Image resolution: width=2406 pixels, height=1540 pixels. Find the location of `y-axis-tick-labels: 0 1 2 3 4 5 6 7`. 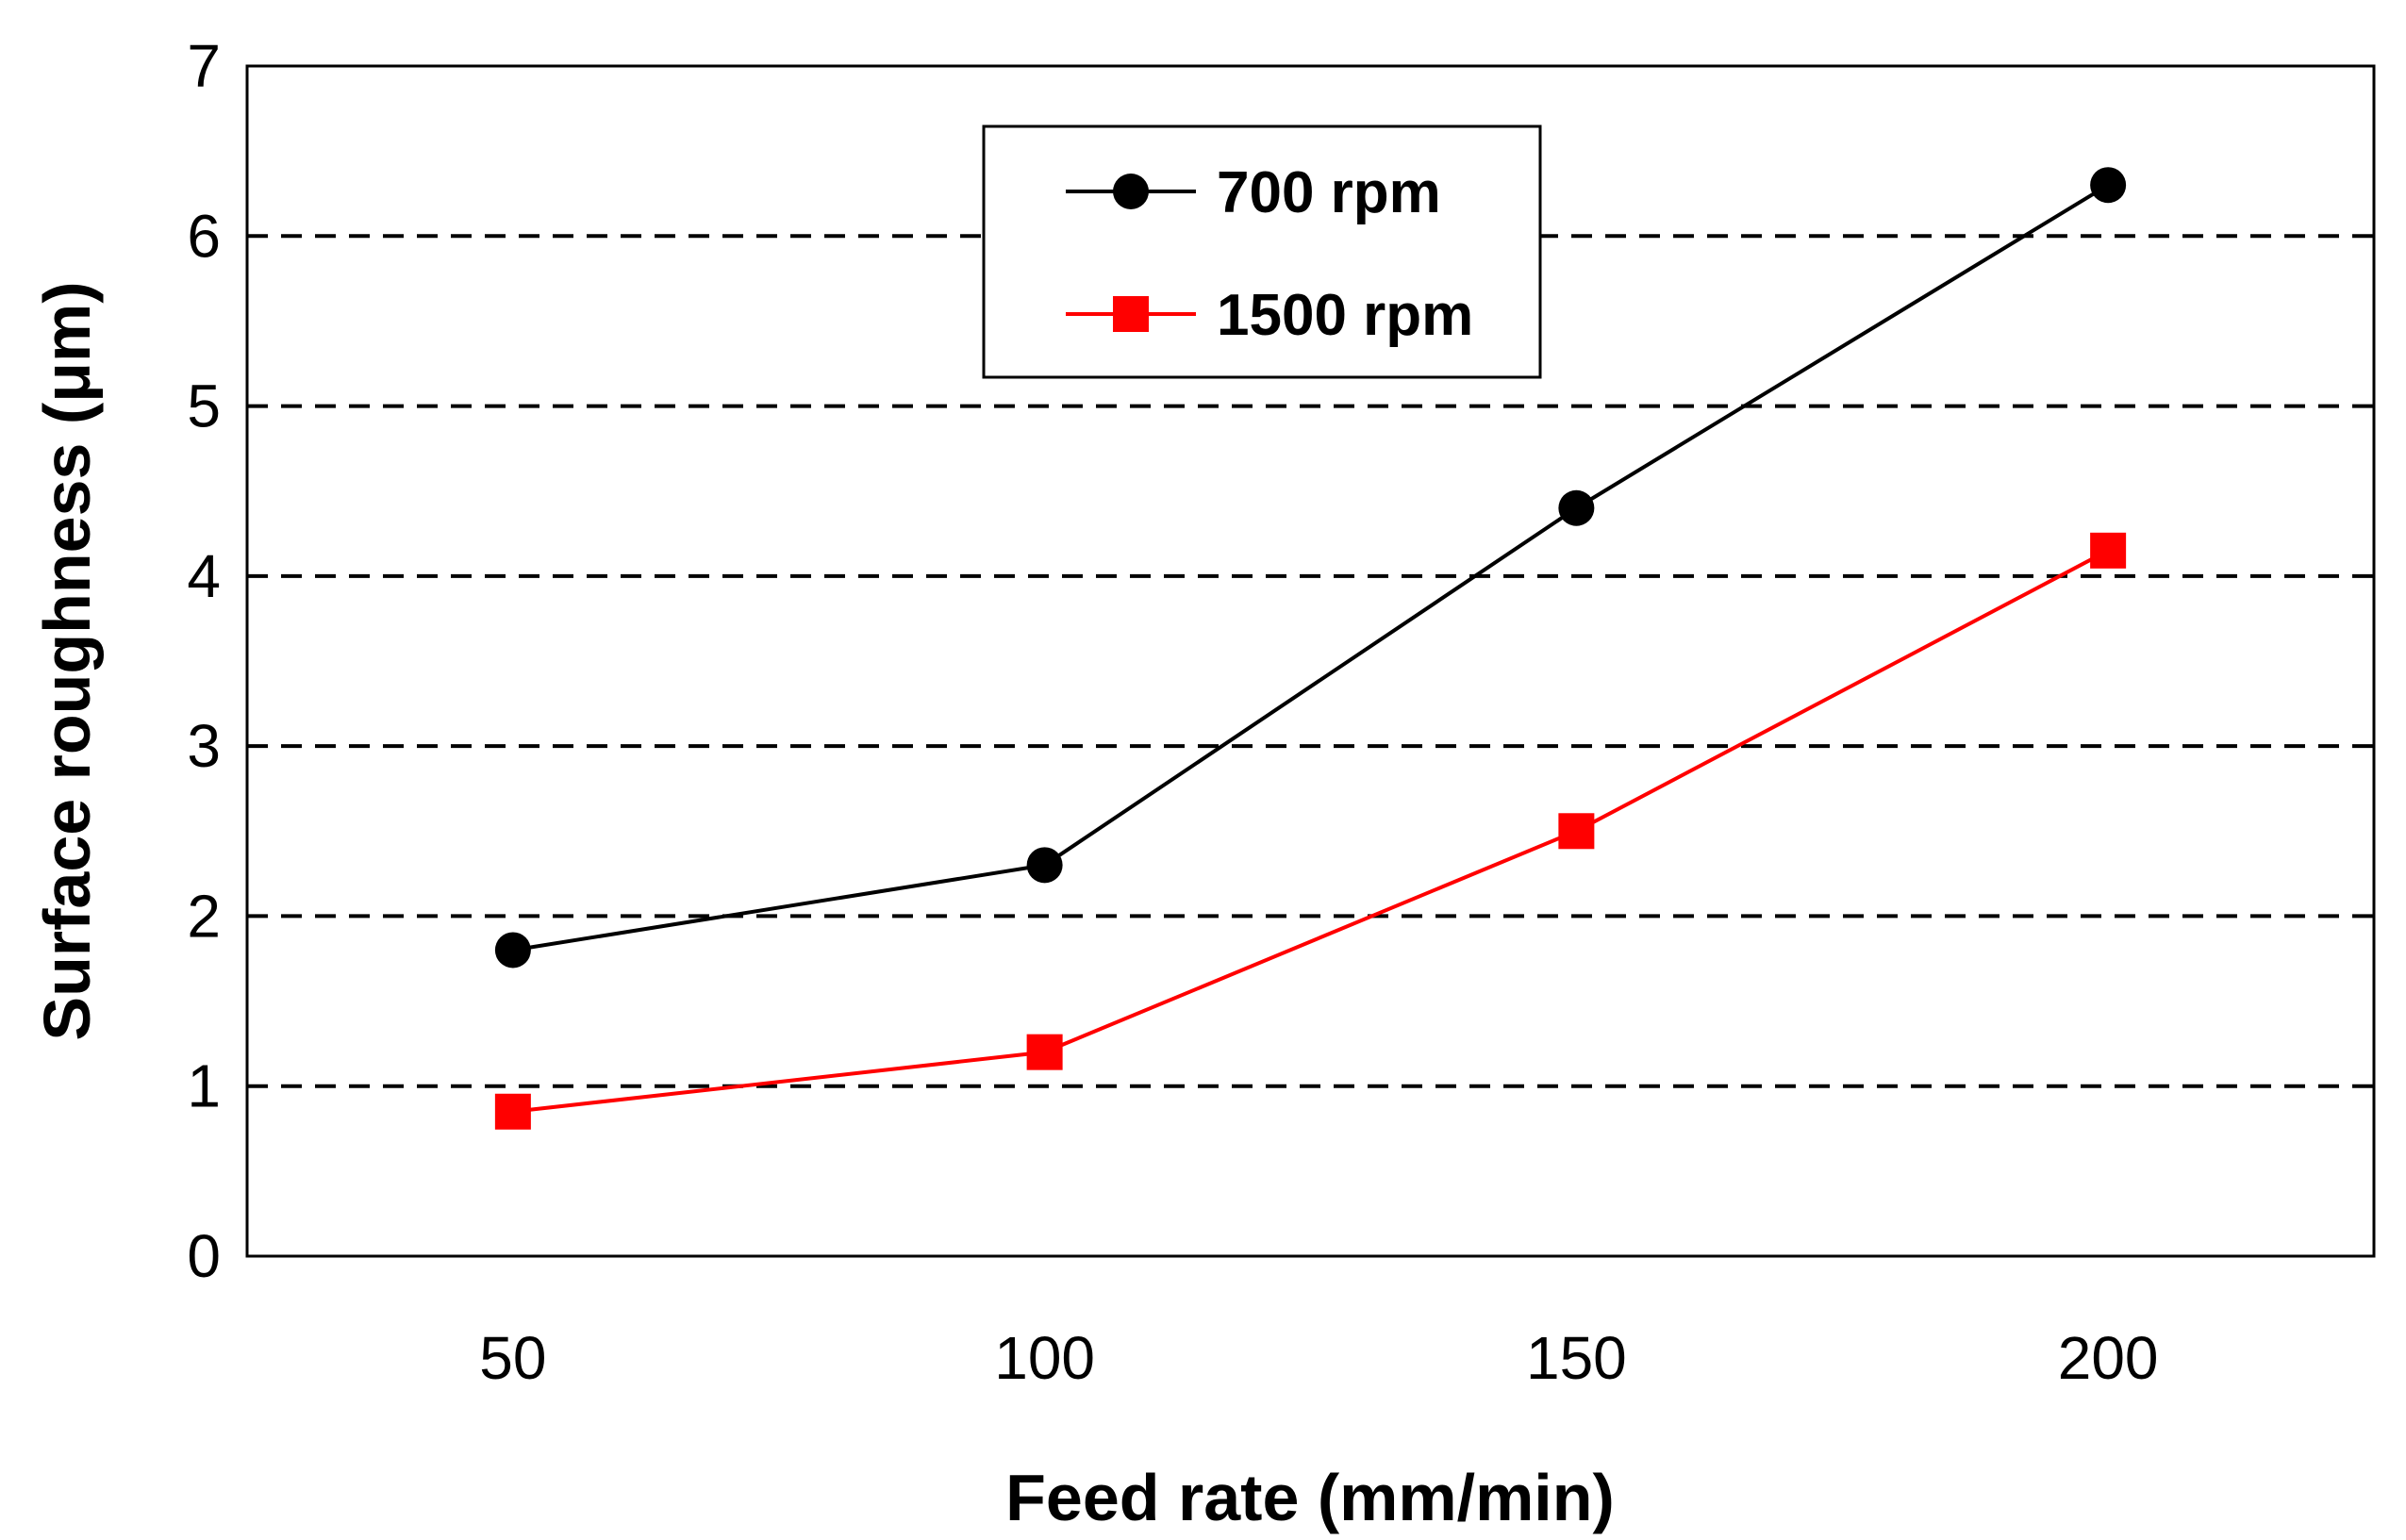

y-axis-tick-labels: 0 1 2 3 4 5 6 7 is located at coordinates (204, 661).